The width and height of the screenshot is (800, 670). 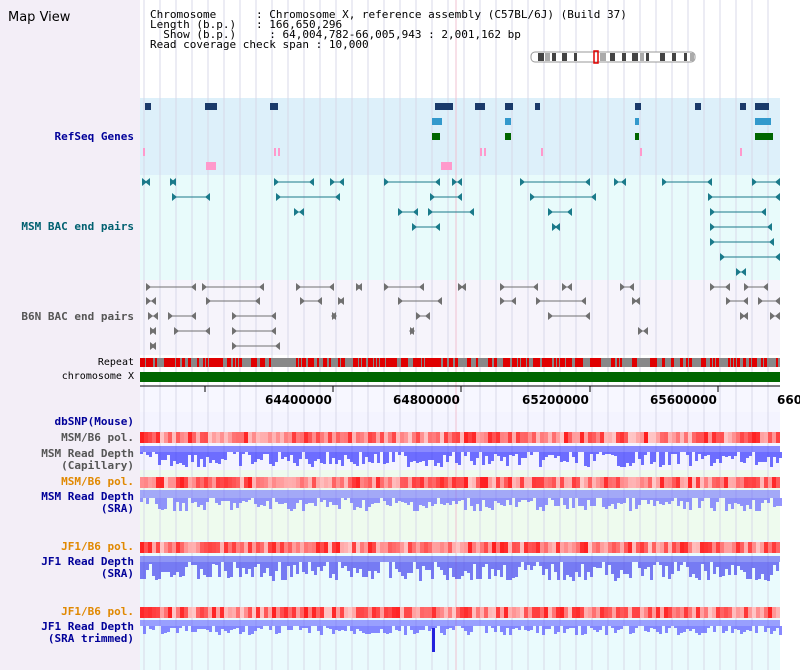 What do you see at coordinates (94, 136) in the screenshot?
I see `track-label-refseq: RefSeq Genes` at bounding box center [94, 136].